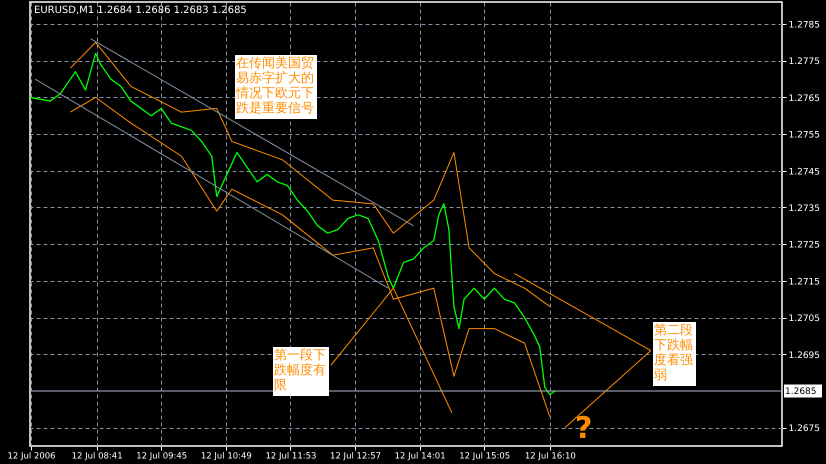  What do you see at coordinates (800, 391) in the screenshot?
I see `ref-line-label: 1.2685` at bounding box center [800, 391].